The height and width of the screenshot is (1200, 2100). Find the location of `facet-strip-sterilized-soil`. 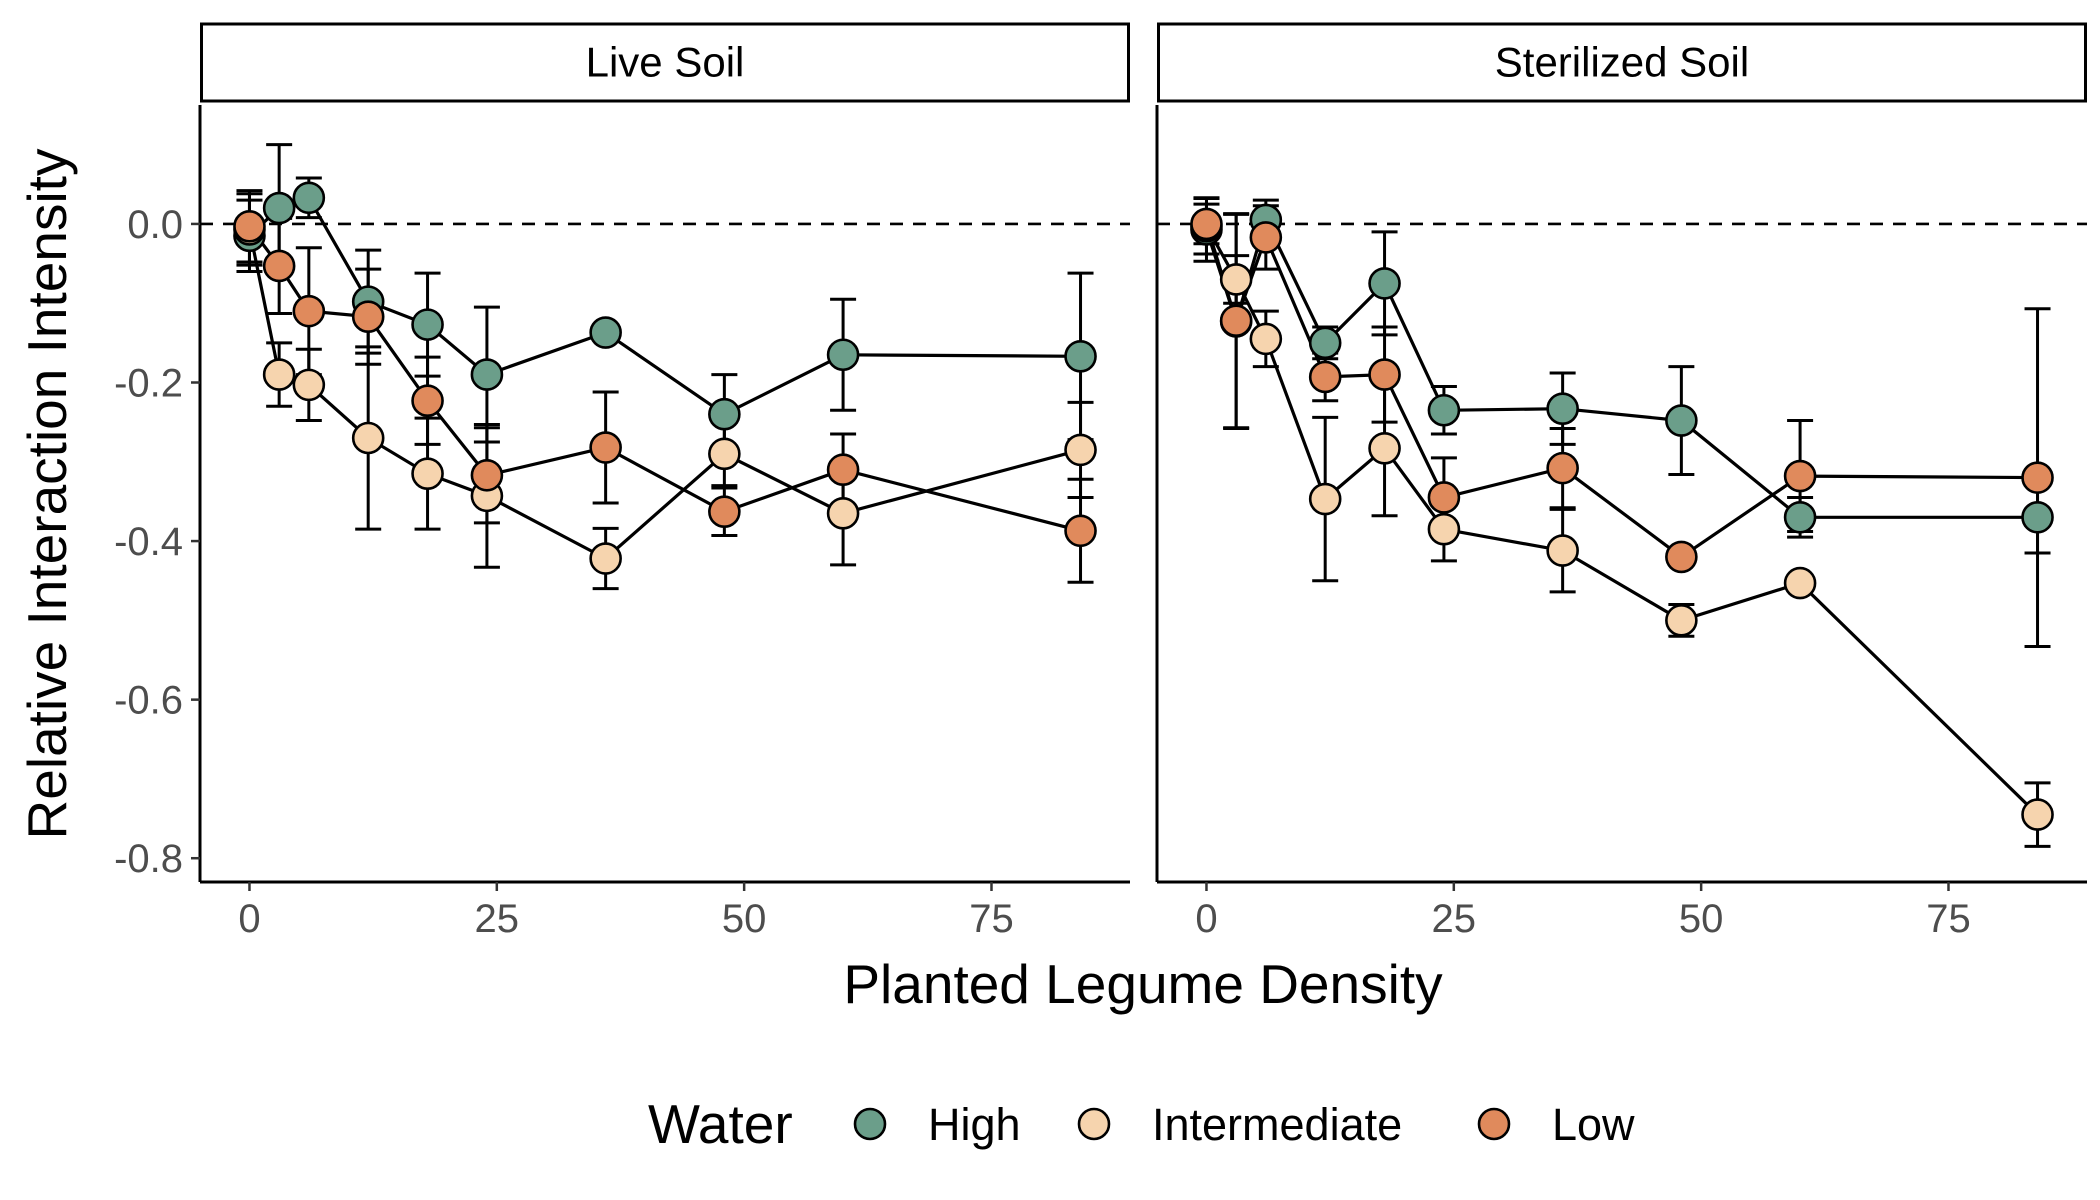

facet-strip-sterilized-soil is located at coordinates (1622, 62).